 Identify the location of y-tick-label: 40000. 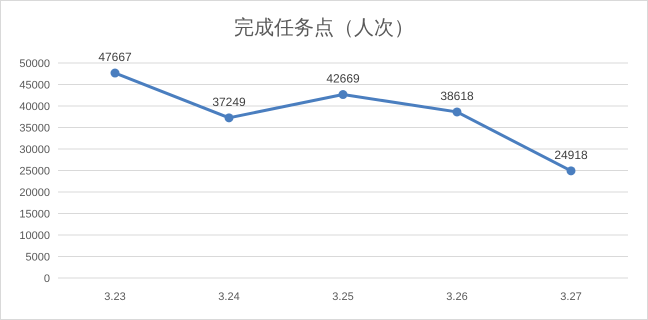
(34, 107).